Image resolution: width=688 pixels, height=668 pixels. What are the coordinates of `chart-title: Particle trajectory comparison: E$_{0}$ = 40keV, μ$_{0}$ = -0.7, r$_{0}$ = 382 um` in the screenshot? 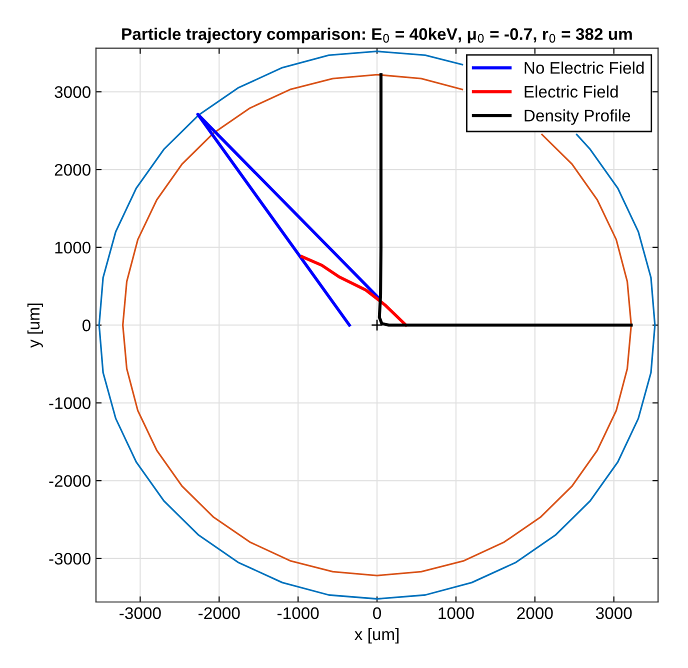 It's located at (377, 36).